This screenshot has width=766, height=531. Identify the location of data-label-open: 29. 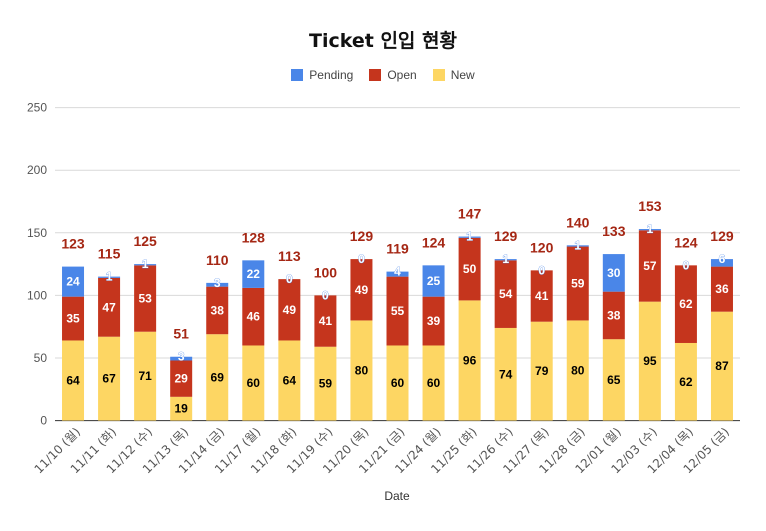
(182, 379).